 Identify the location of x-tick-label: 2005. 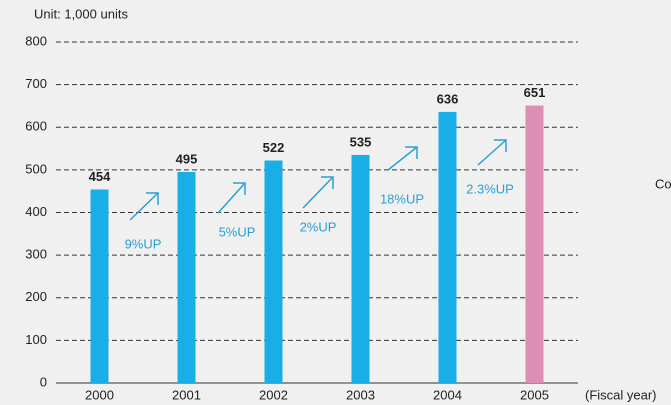
(534, 394).